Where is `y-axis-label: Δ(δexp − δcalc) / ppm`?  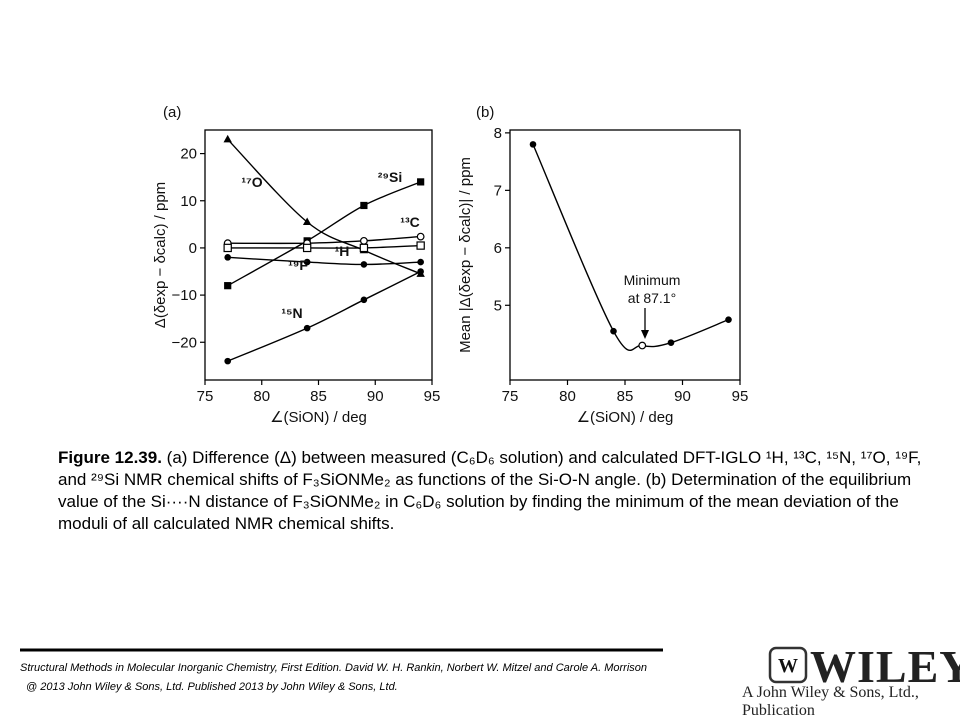 y-axis-label: Δ(δexp − δcalc) / ppm is located at coordinates (160, 255).